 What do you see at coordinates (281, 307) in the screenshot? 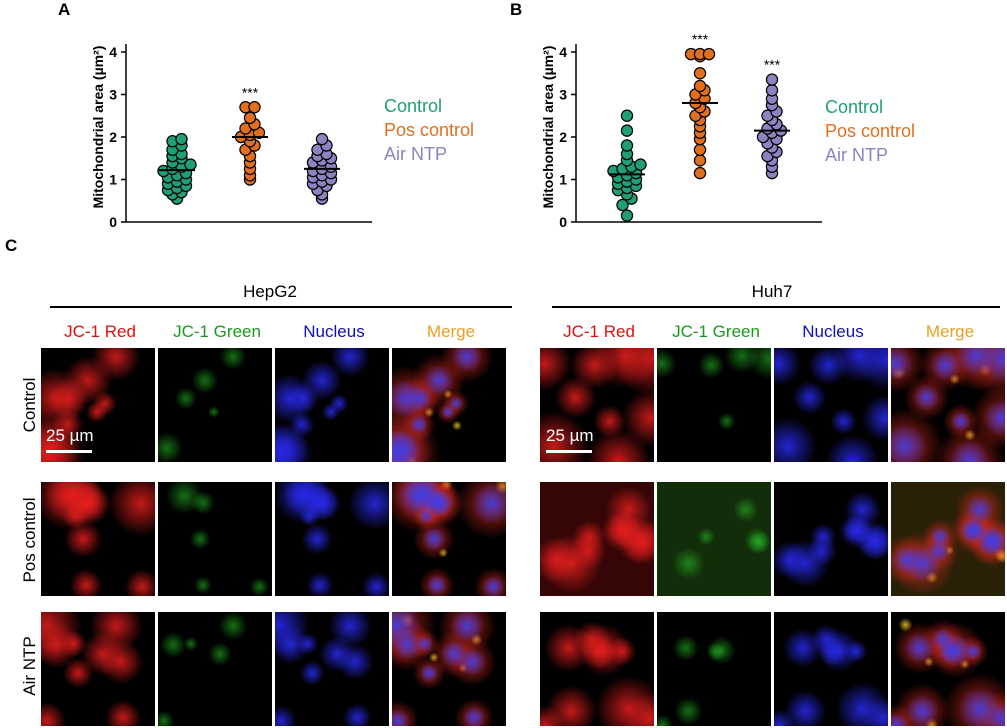
I see `title-rule-hepg2` at bounding box center [281, 307].